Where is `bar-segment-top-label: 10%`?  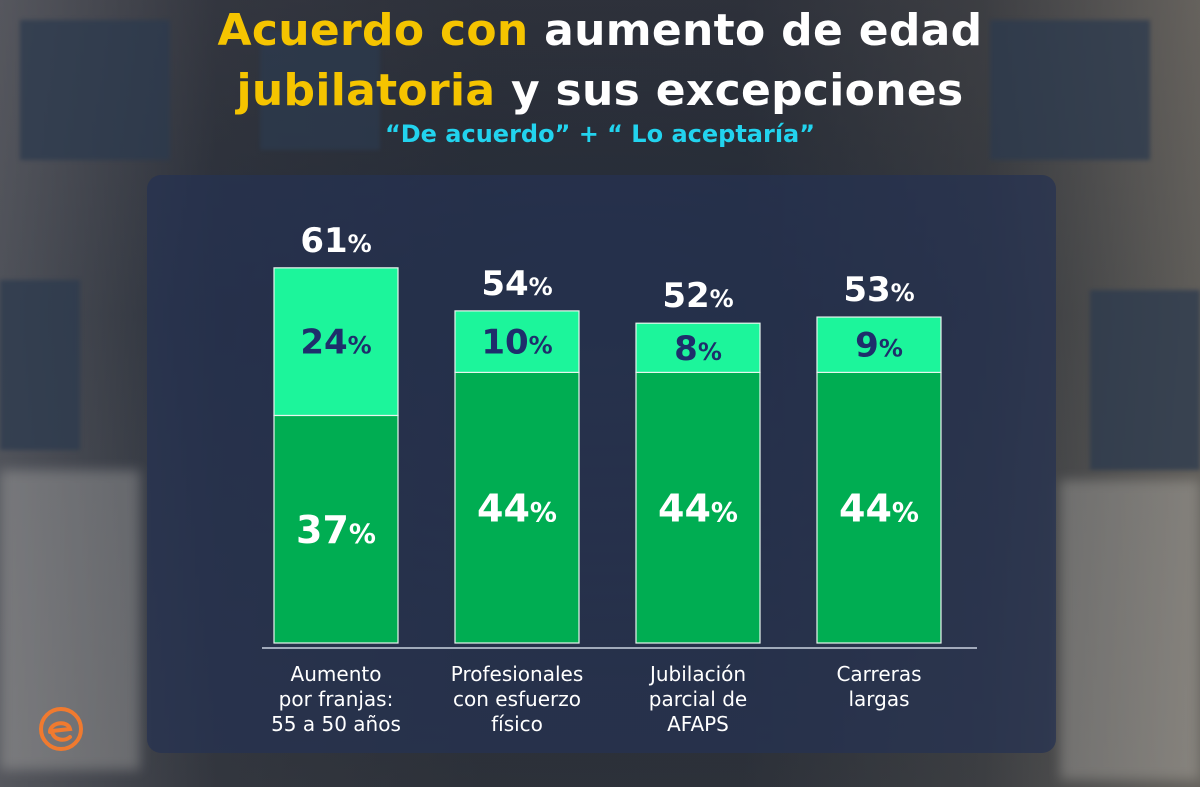 bar-segment-top-label: 10% is located at coordinates (516, 343).